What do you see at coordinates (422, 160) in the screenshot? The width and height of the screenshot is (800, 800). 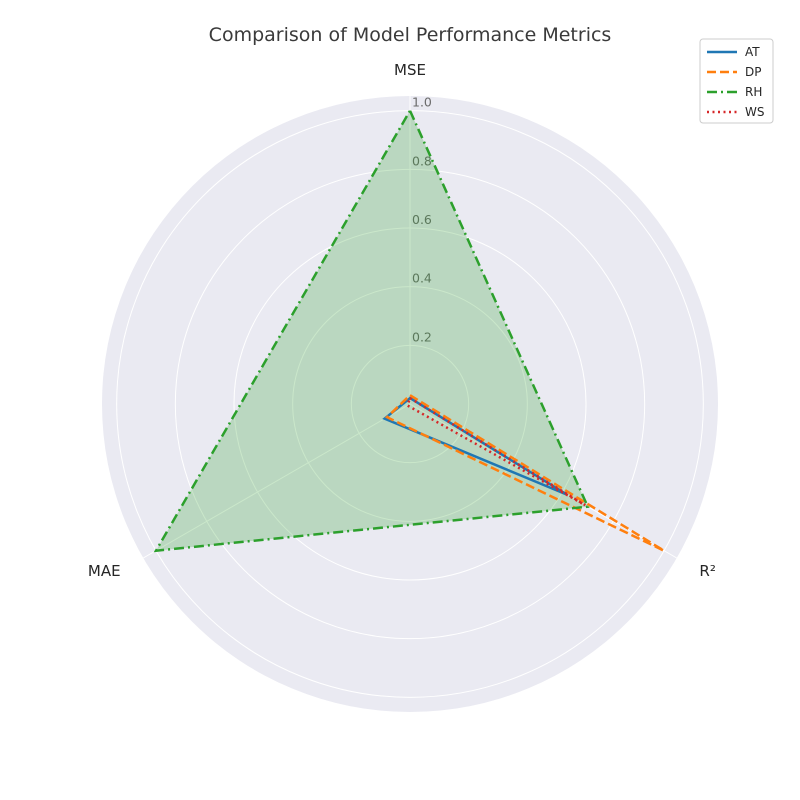 I see `r-tick-label: 0.8` at bounding box center [422, 160].